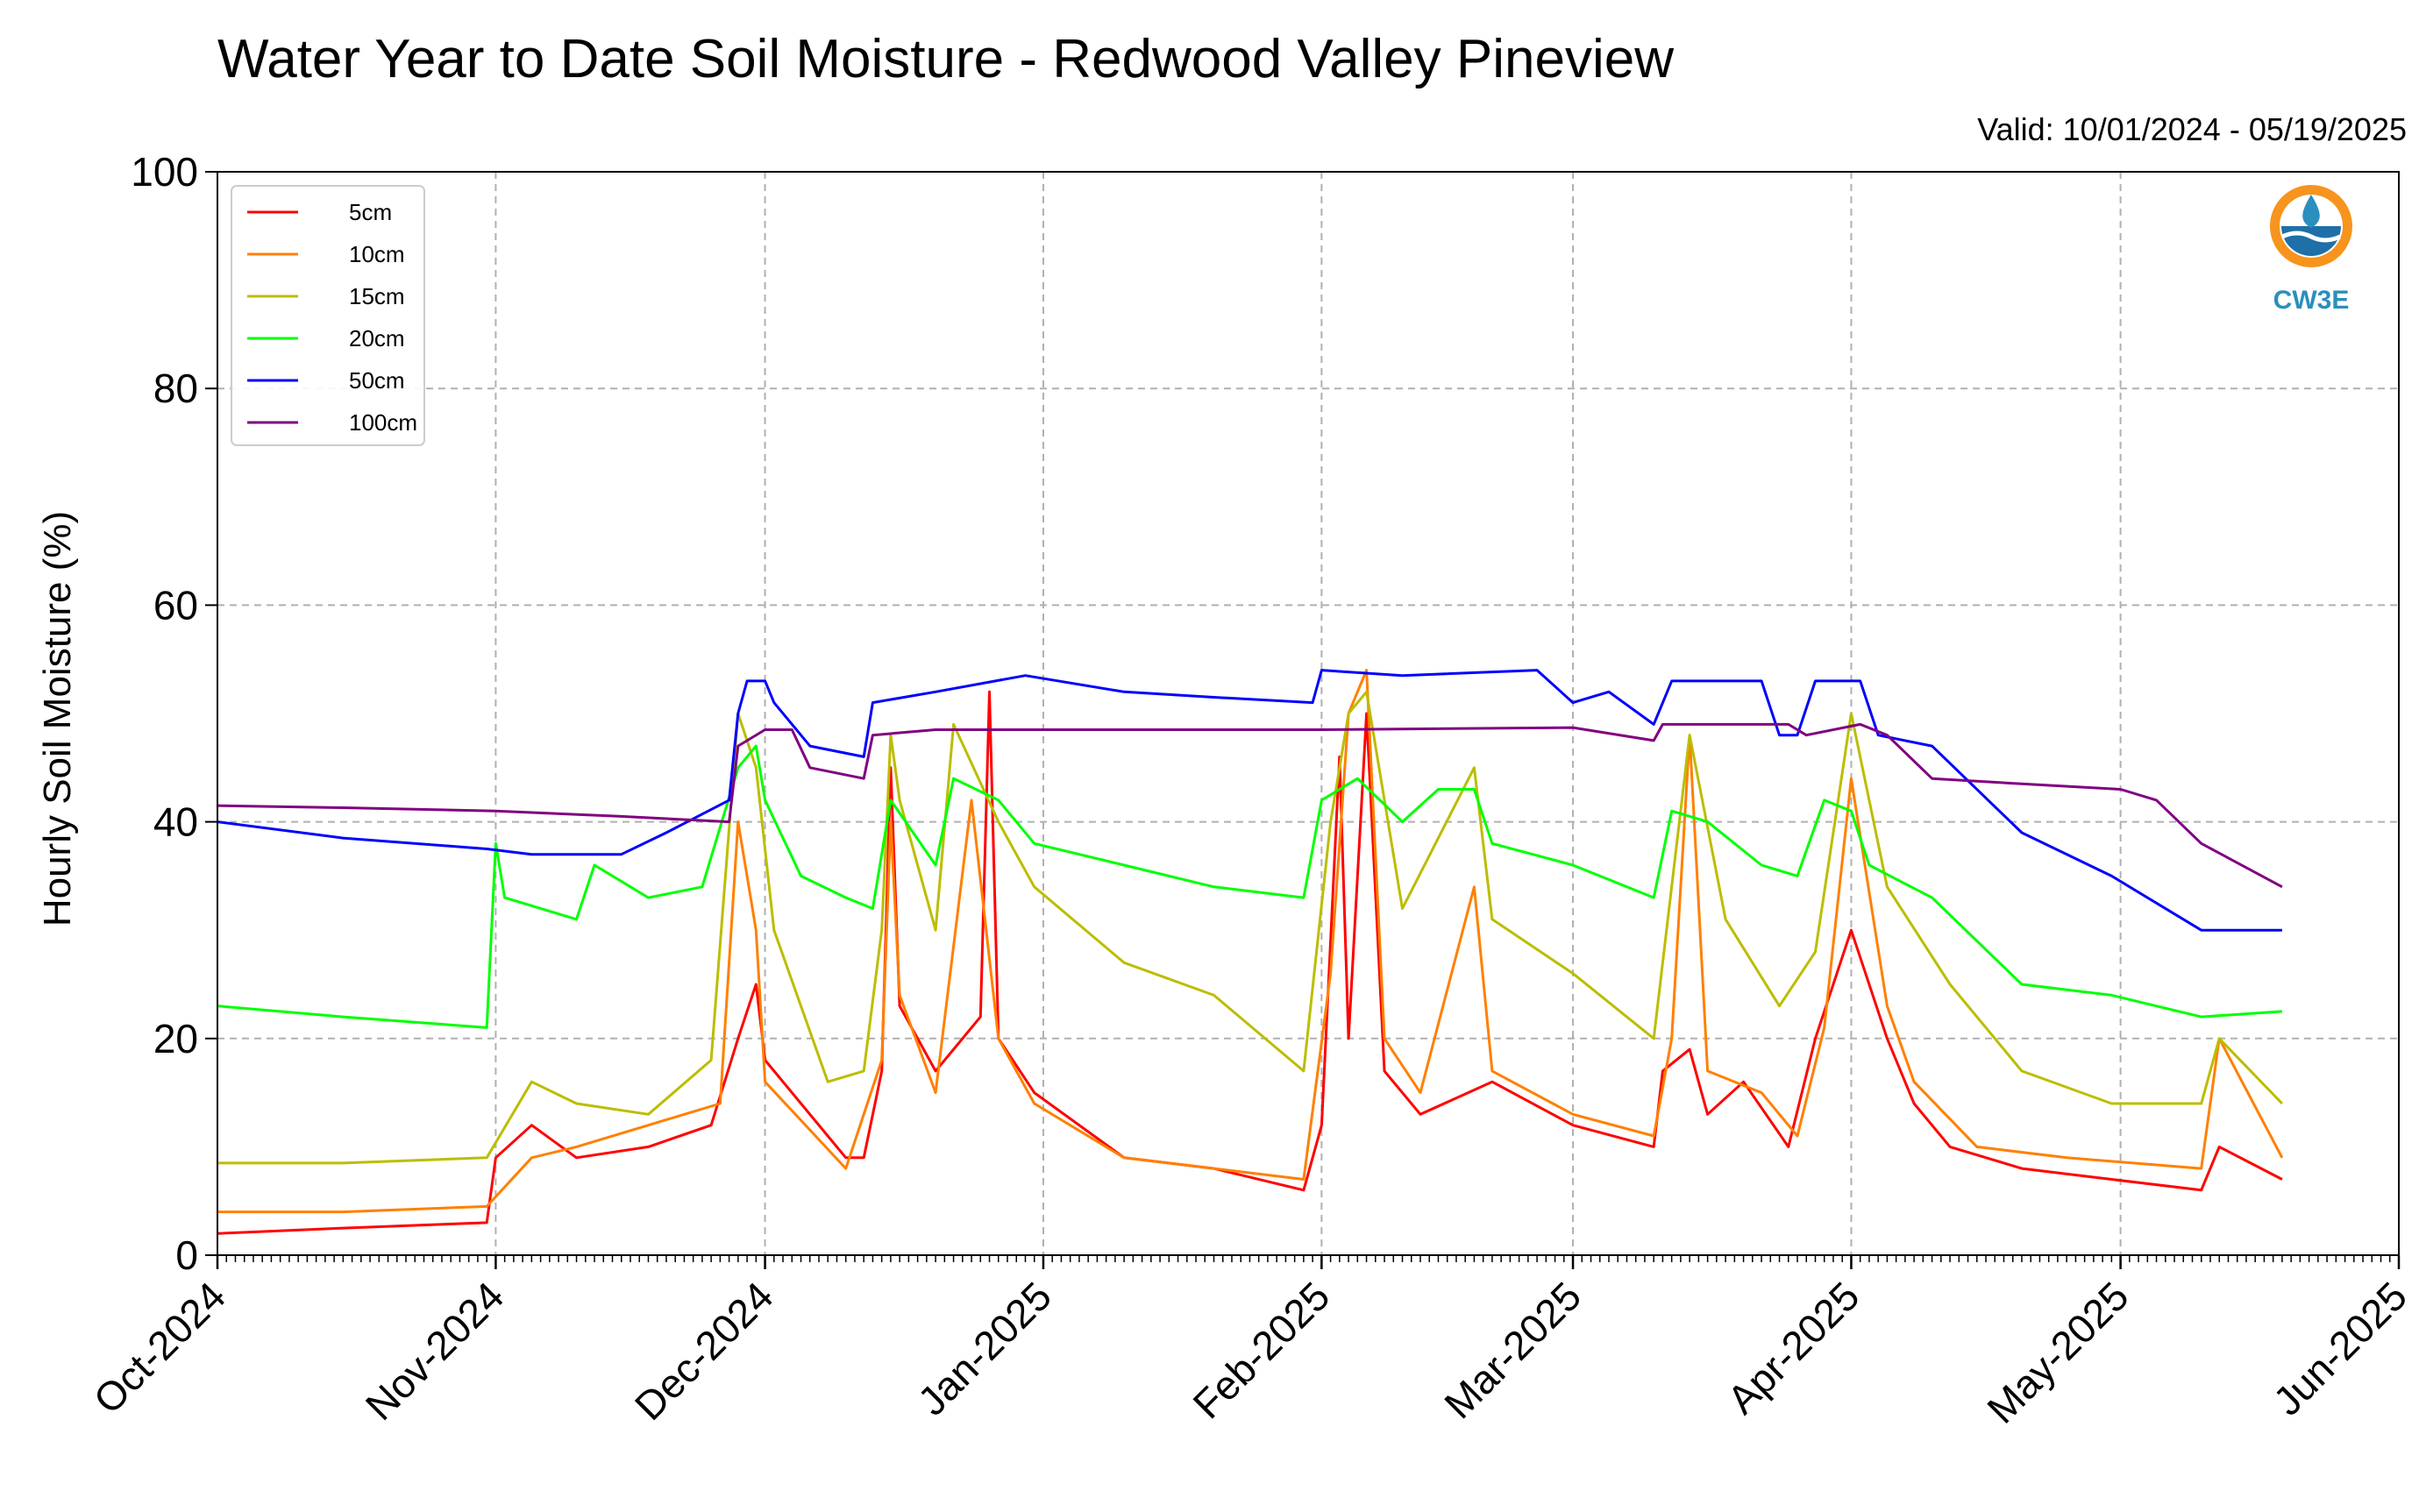 This screenshot has width=2426, height=1512. I want to click on y-tick-label: 0, so click(186, 1255).